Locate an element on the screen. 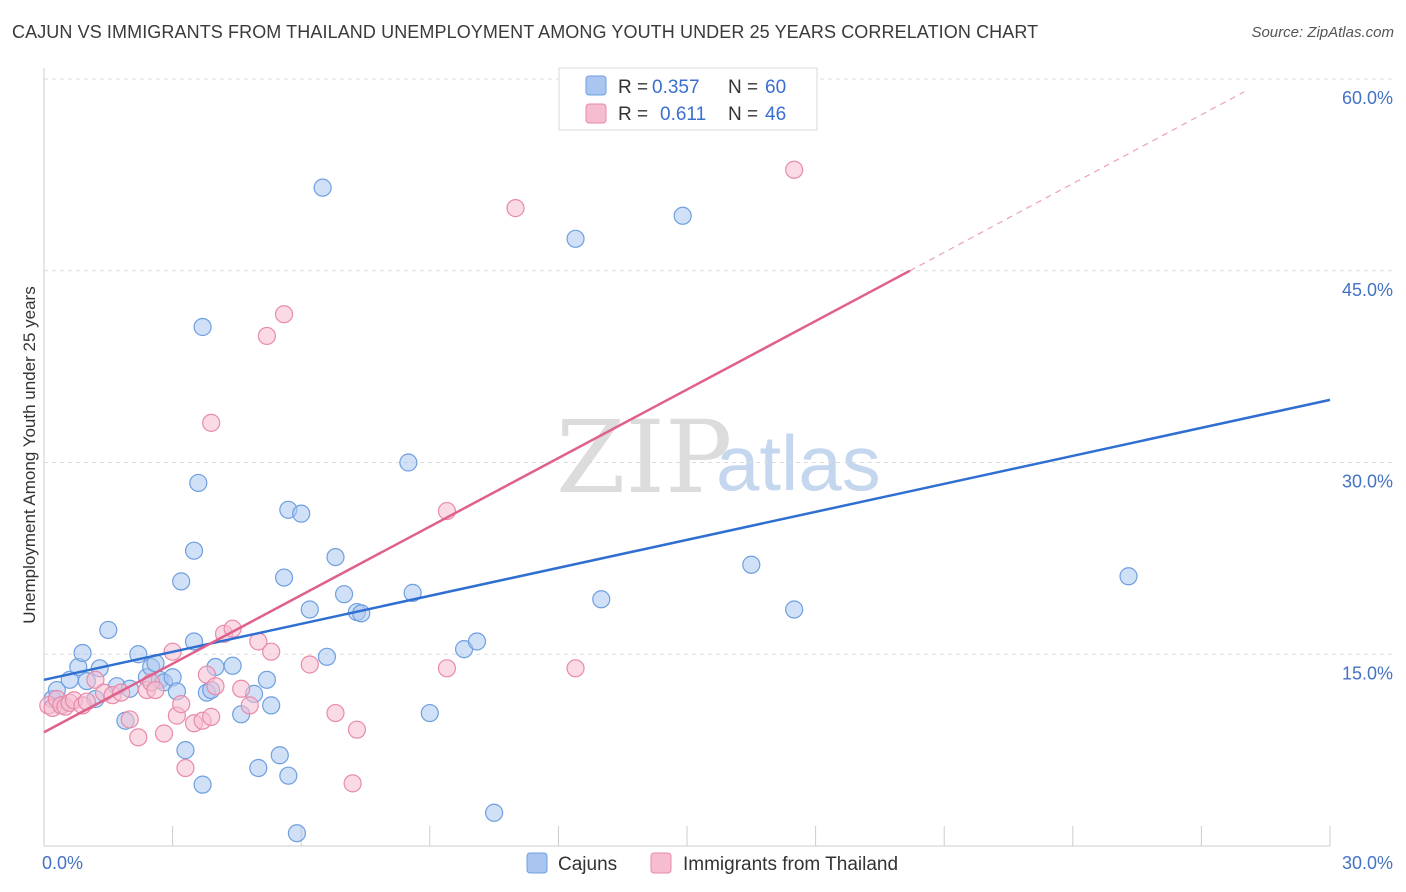  source-label: Source: ZipAtlas.com is located at coordinates (1322, 32).